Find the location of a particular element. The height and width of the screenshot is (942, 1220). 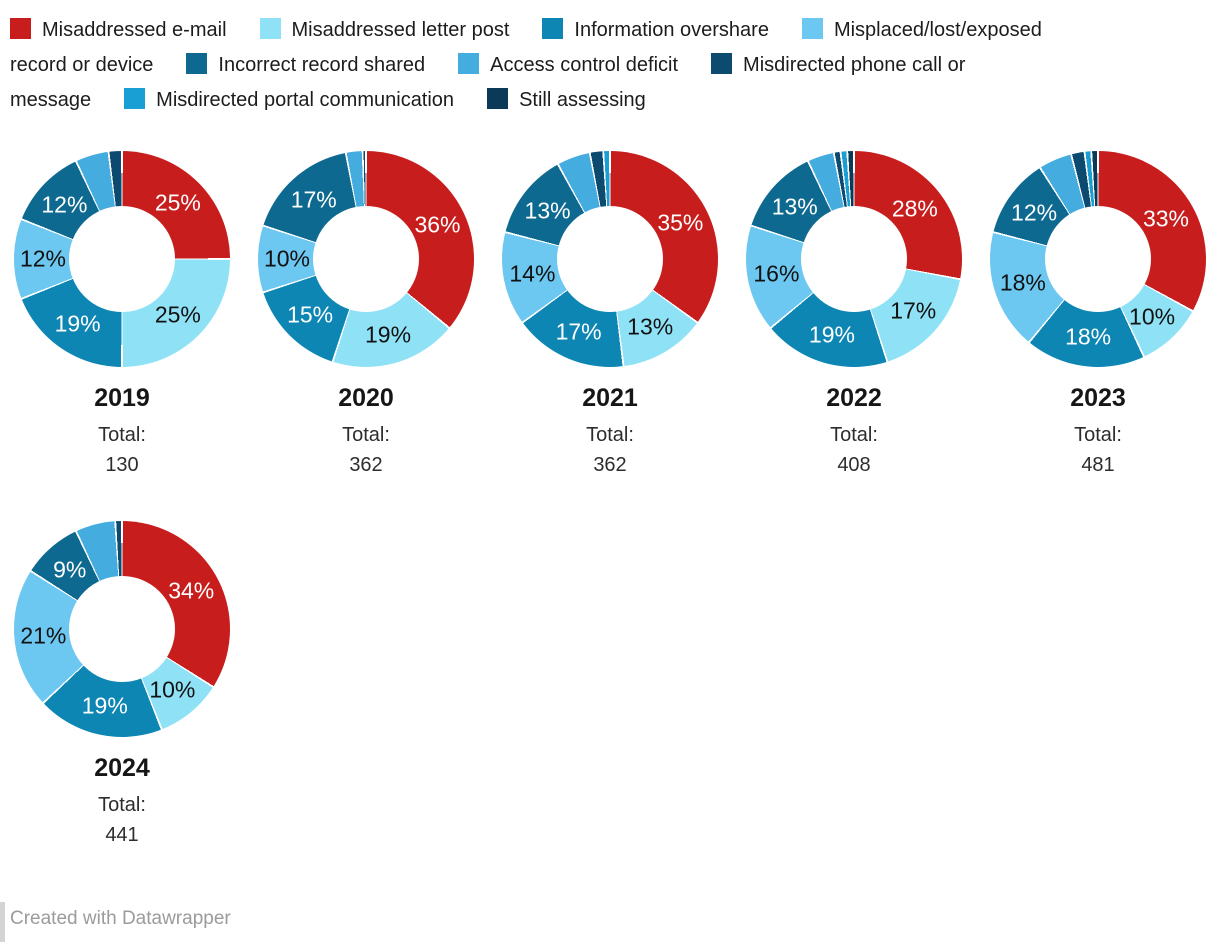

donut-2021: 35% 13% 17% 14% 13% is located at coordinates (610, 259).